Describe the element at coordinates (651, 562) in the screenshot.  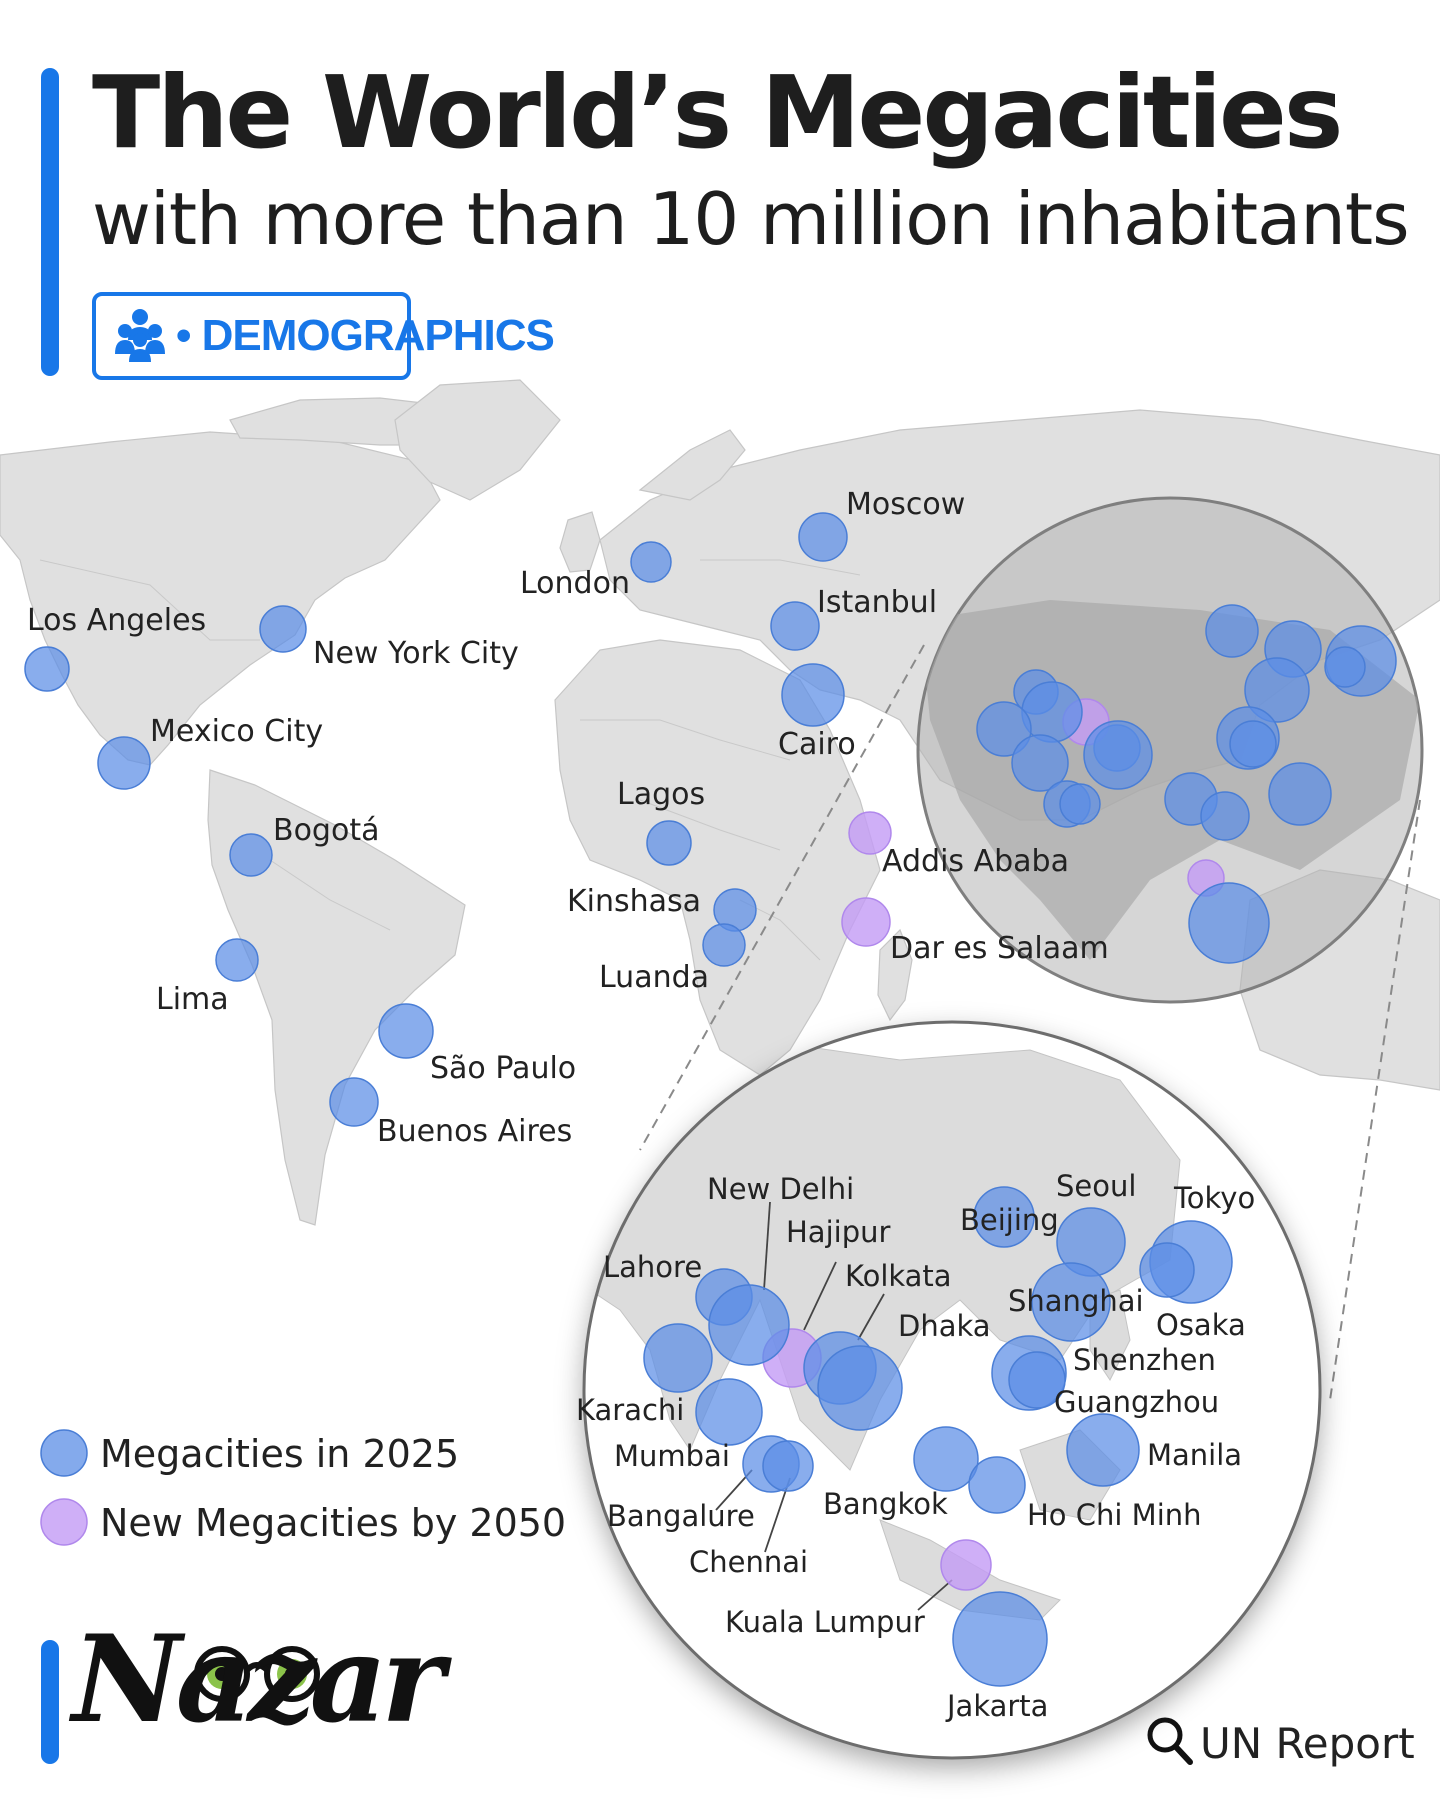
I see `city-dot-london` at that location.